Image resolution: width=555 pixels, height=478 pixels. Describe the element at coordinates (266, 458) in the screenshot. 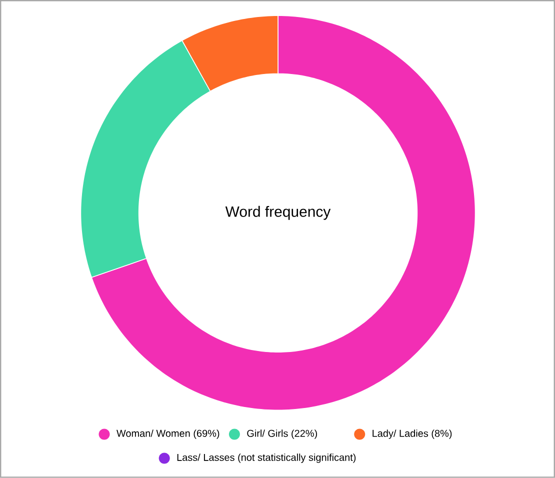

I see `legend-label: Lass/ Lasses (not statistically significant)` at that location.